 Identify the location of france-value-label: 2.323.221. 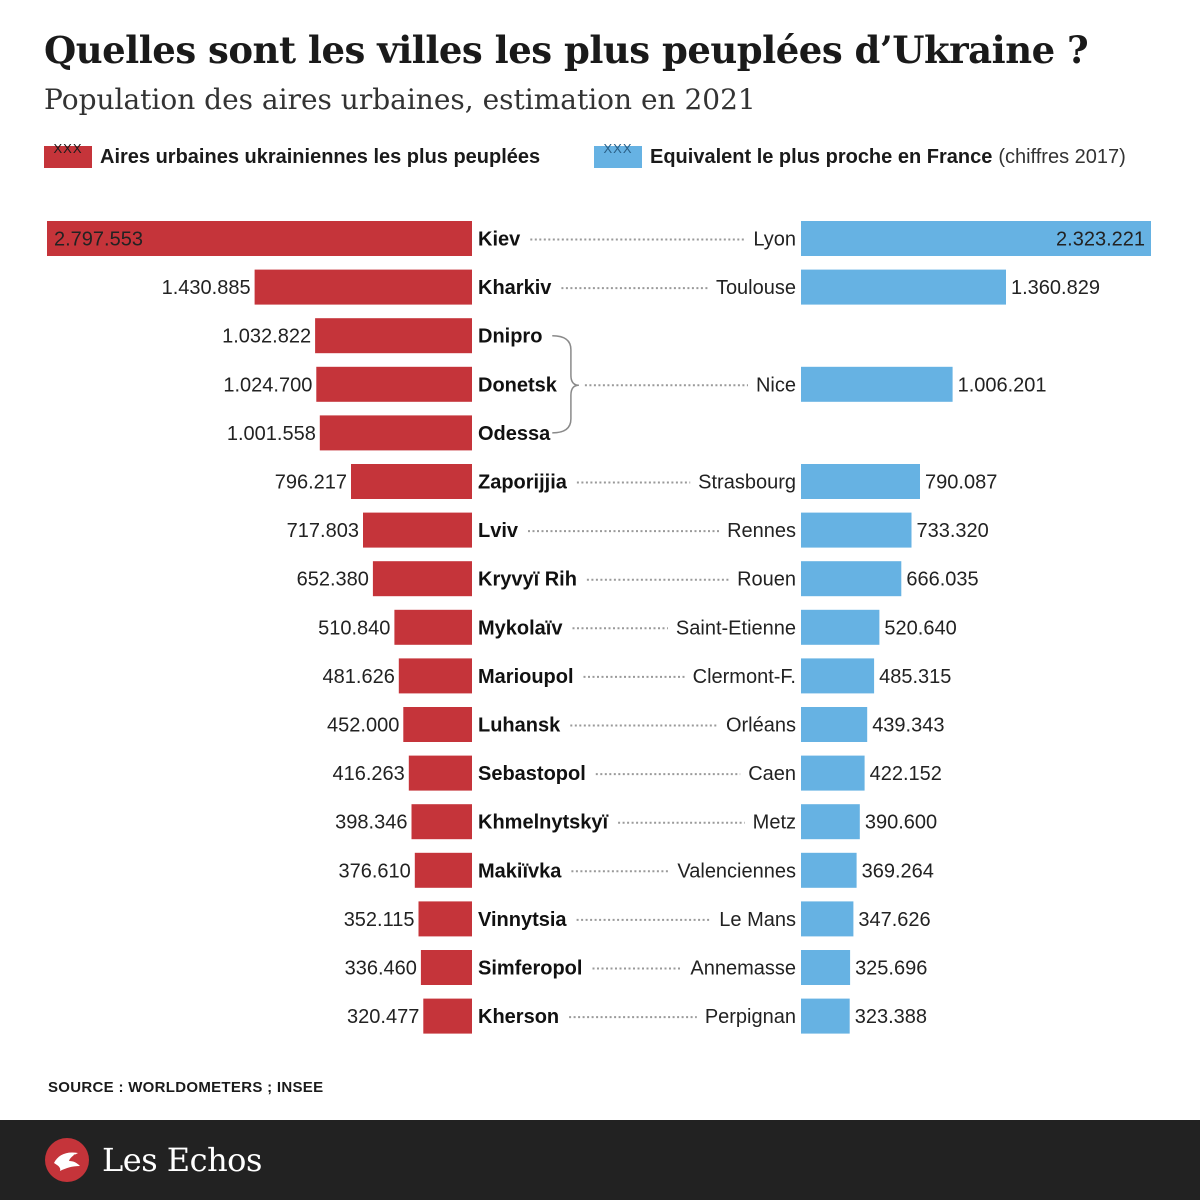
(1100, 240).